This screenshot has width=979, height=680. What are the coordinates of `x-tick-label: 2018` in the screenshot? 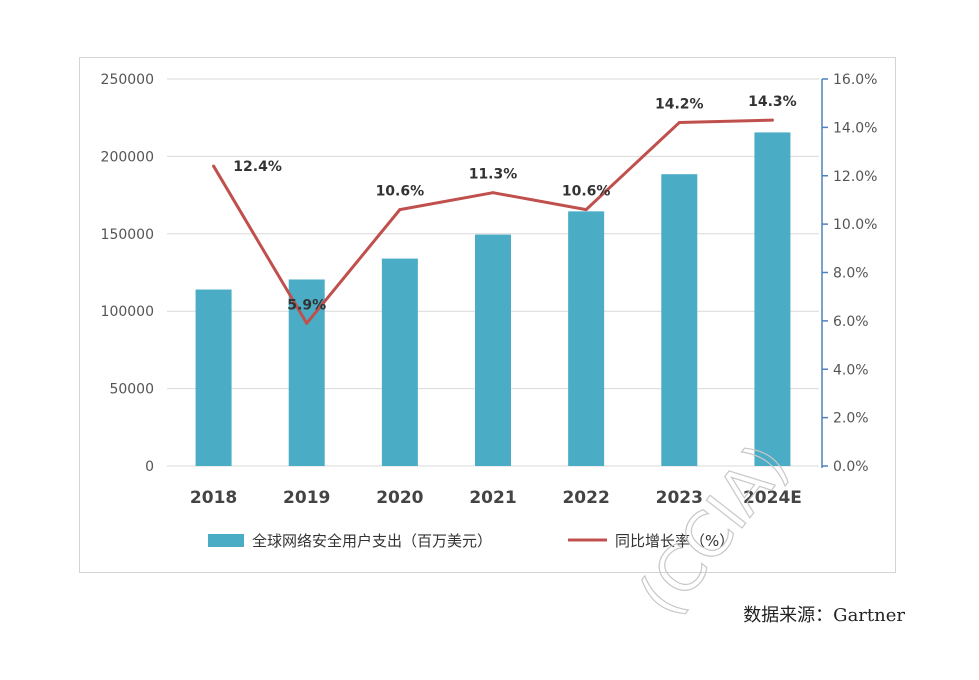 It's located at (213, 498).